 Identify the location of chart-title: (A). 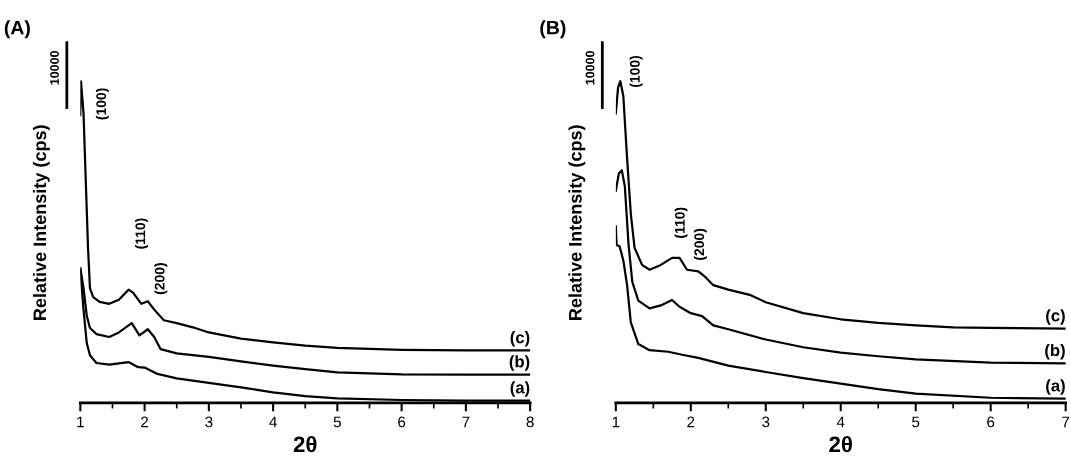
(17, 29).